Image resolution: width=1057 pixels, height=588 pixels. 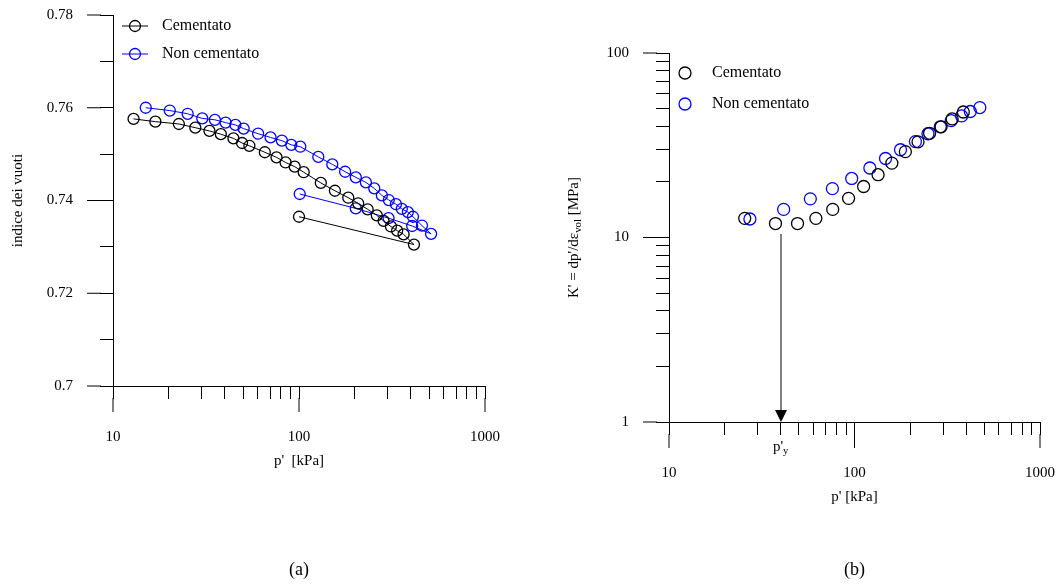 What do you see at coordinates (855, 569) in the screenshot?
I see `text: (b)` at bounding box center [855, 569].